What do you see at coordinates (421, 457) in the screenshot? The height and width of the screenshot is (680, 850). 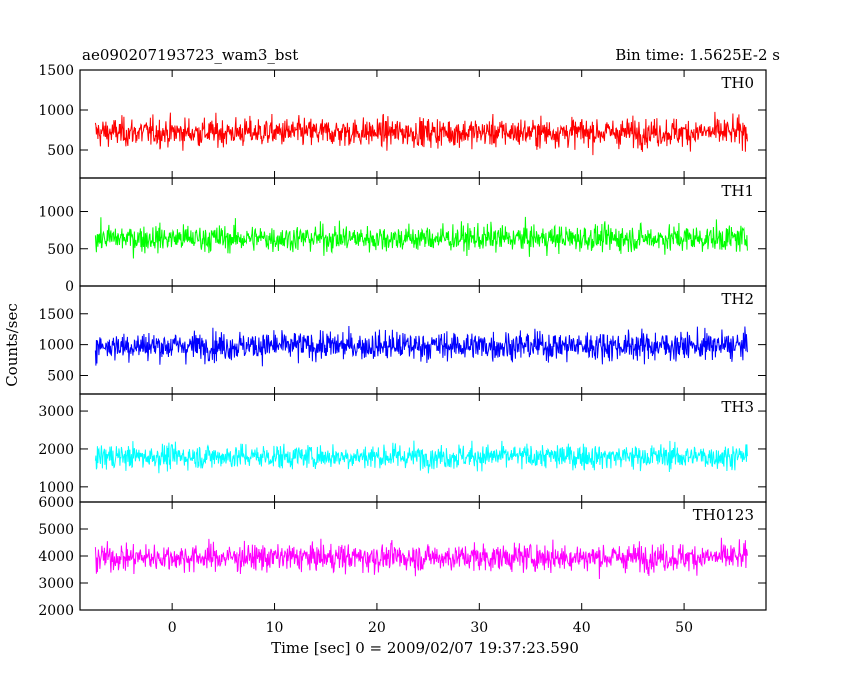 I see `series-trace-th3` at bounding box center [421, 457].